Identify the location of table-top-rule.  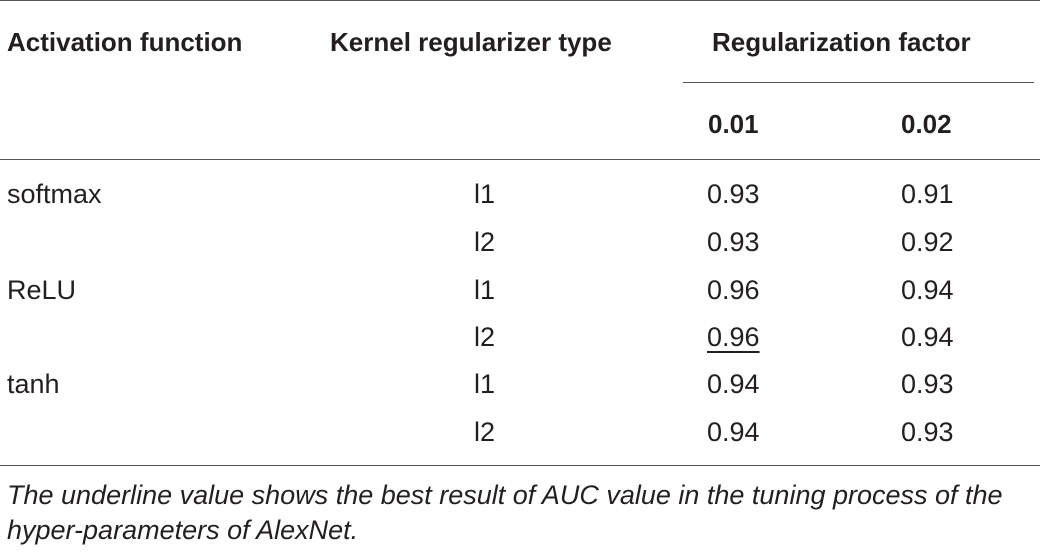
(520, 0).